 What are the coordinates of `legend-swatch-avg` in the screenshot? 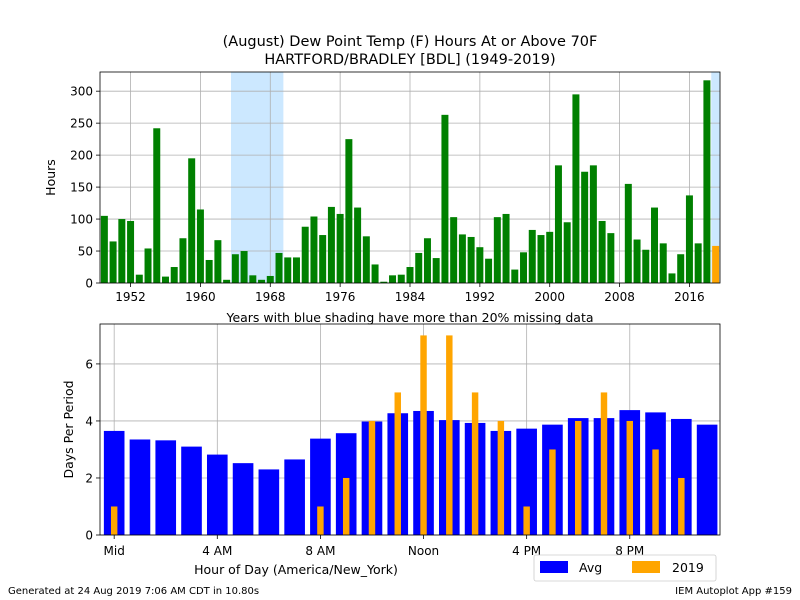 It's located at (554, 567).